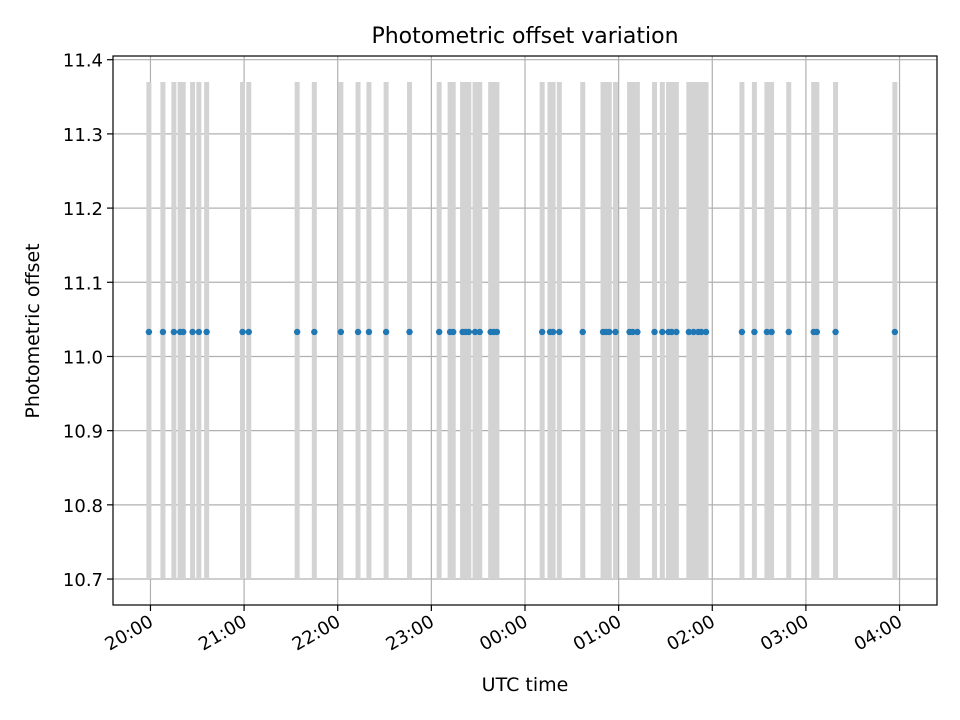 This screenshot has width=960, height=720. Describe the element at coordinates (83, 209) in the screenshot. I see `y-tick-label: 11.2` at that location.